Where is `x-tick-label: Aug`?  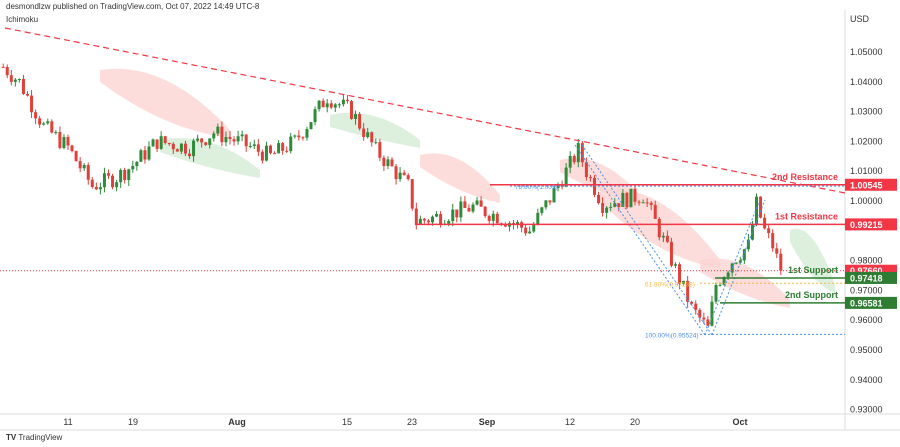
x-tick-label: Aug is located at coordinates (237, 422).